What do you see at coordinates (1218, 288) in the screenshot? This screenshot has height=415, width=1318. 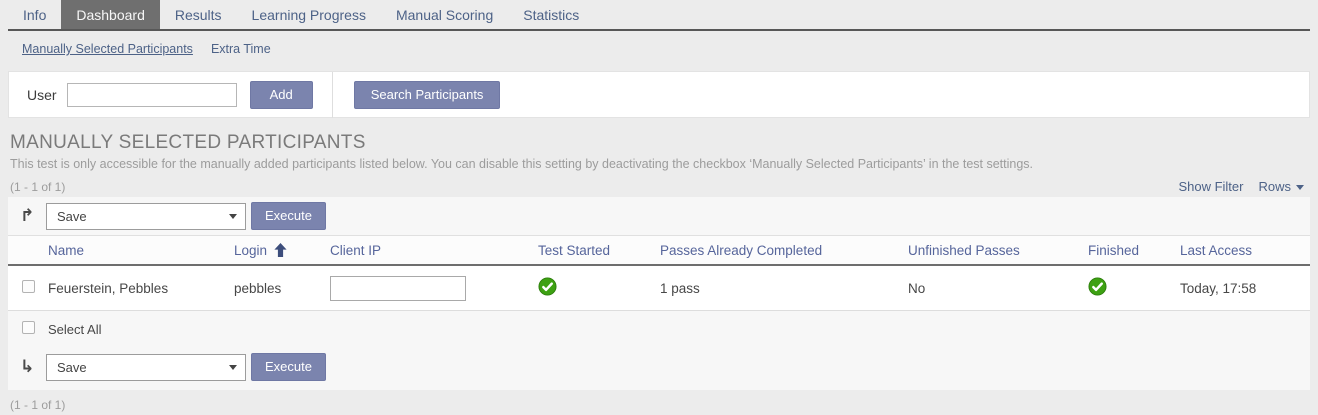 I see `cell-last-access: Today, 17:58` at bounding box center [1218, 288].